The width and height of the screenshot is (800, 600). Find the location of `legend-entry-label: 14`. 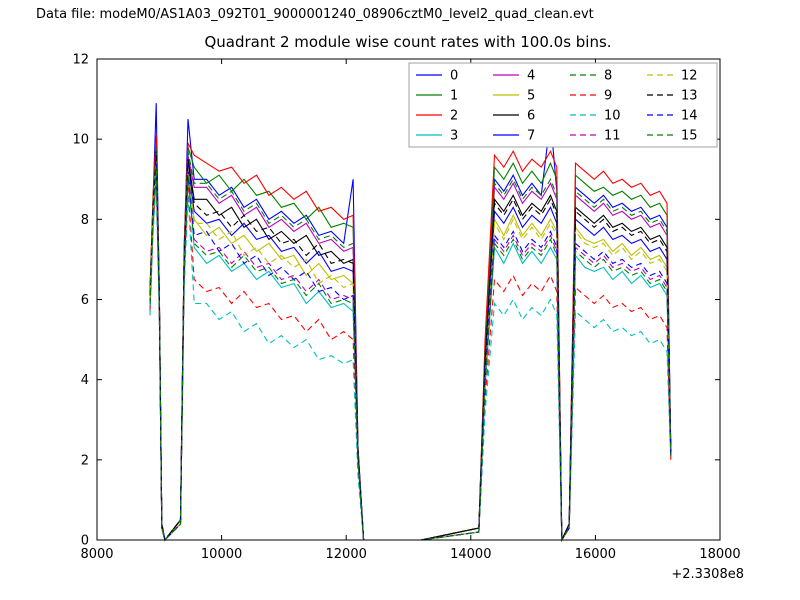

legend-entry-label: 14 is located at coordinates (689, 116).